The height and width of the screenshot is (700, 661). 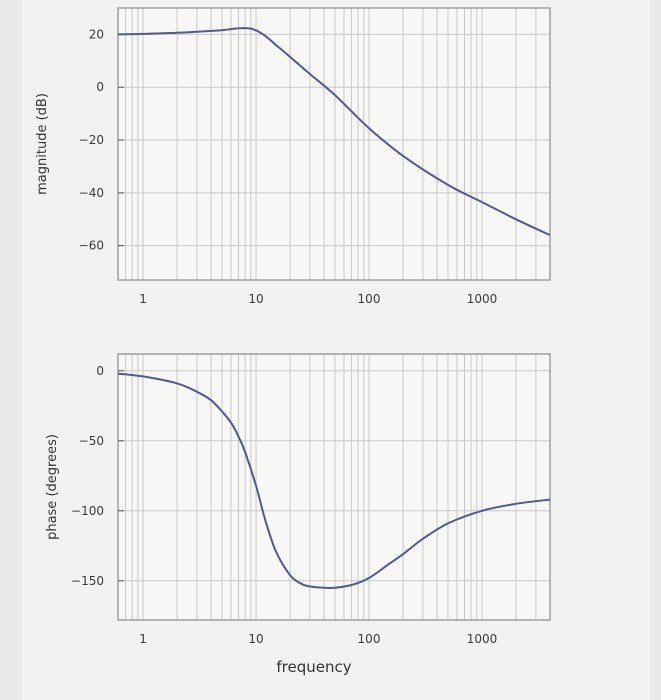 What do you see at coordinates (100, 87) in the screenshot?
I see `magnitude-ytick-label: 0` at bounding box center [100, 87].